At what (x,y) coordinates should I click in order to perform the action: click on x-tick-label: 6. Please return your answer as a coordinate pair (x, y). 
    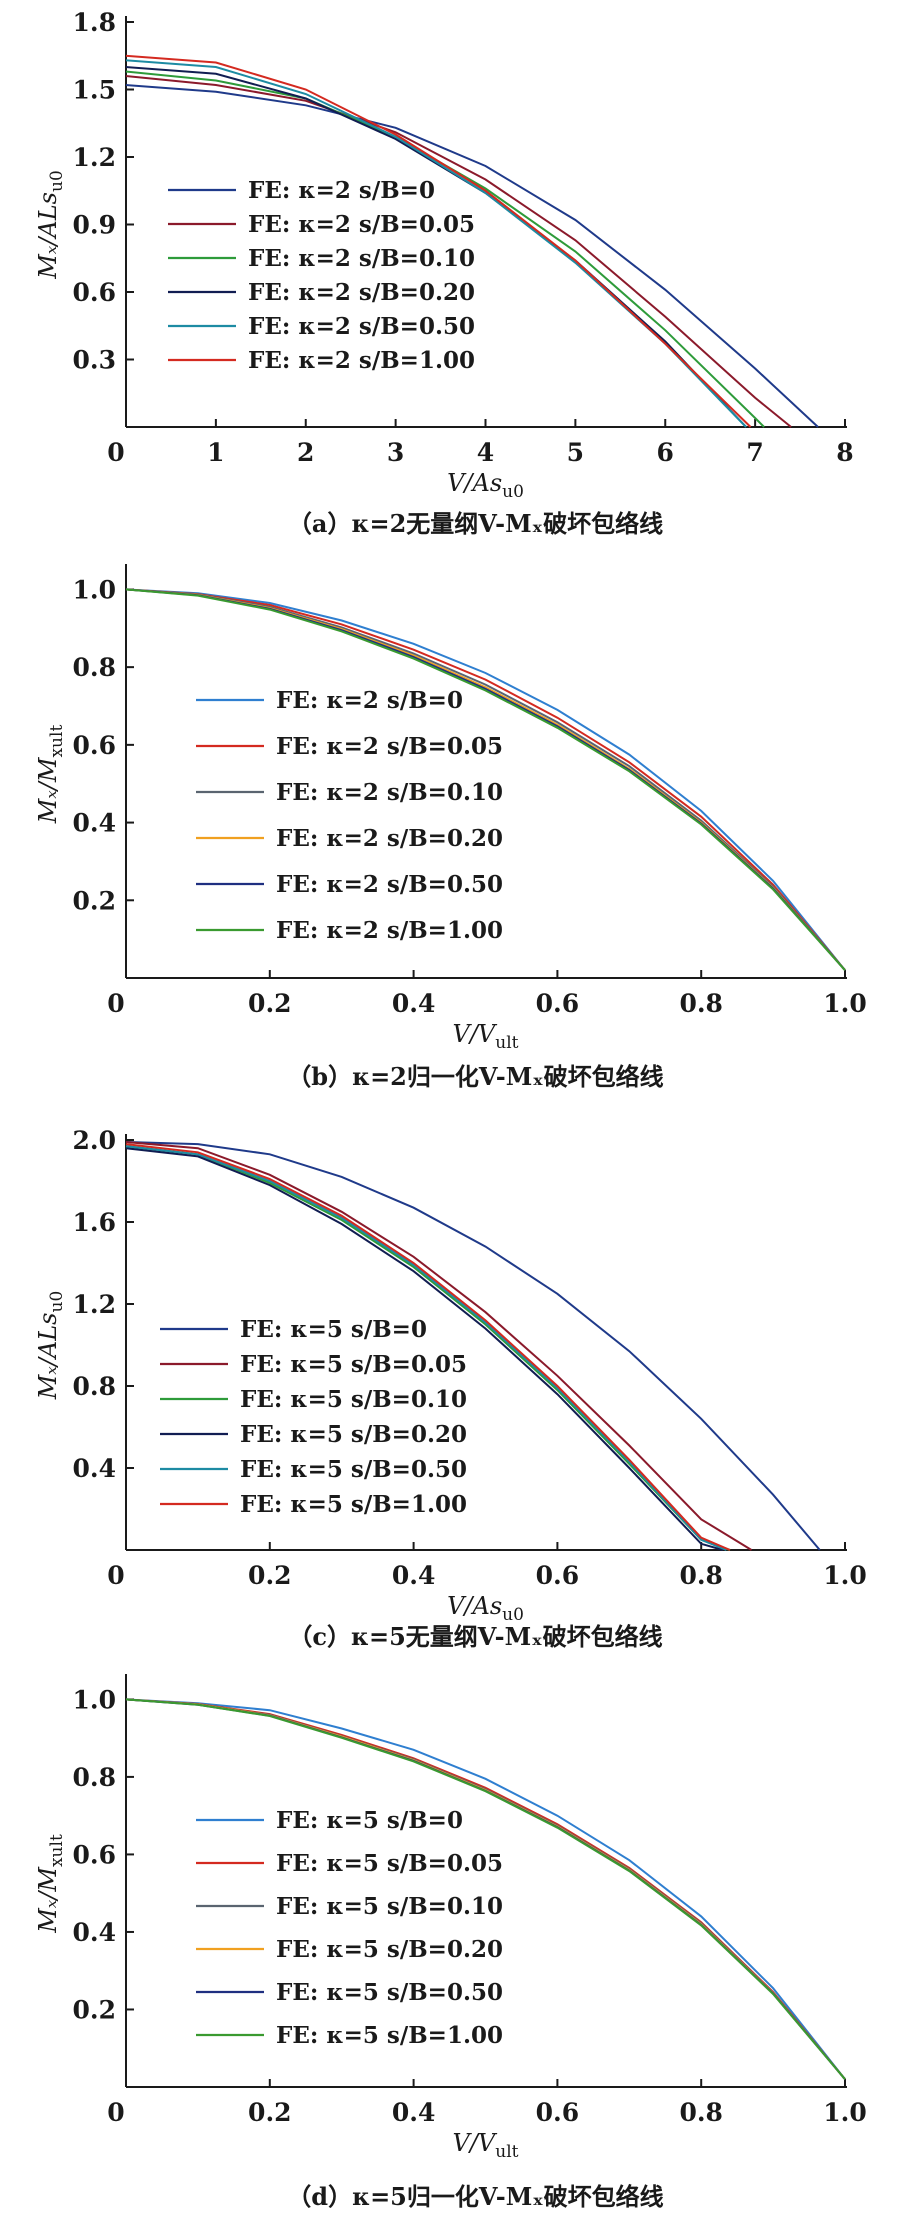
    Looking at the image, I should click on (665, 452).